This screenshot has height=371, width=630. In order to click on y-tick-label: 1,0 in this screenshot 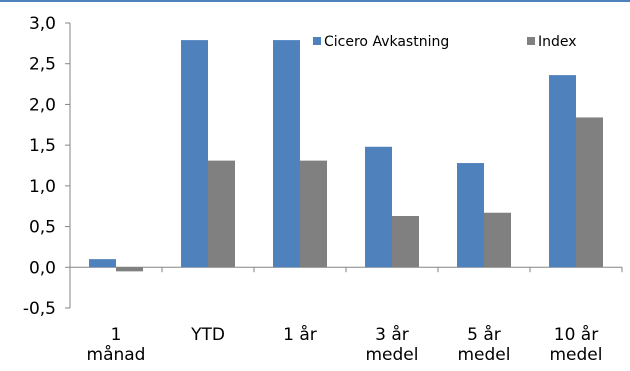, I will do `click(42, 187)`.